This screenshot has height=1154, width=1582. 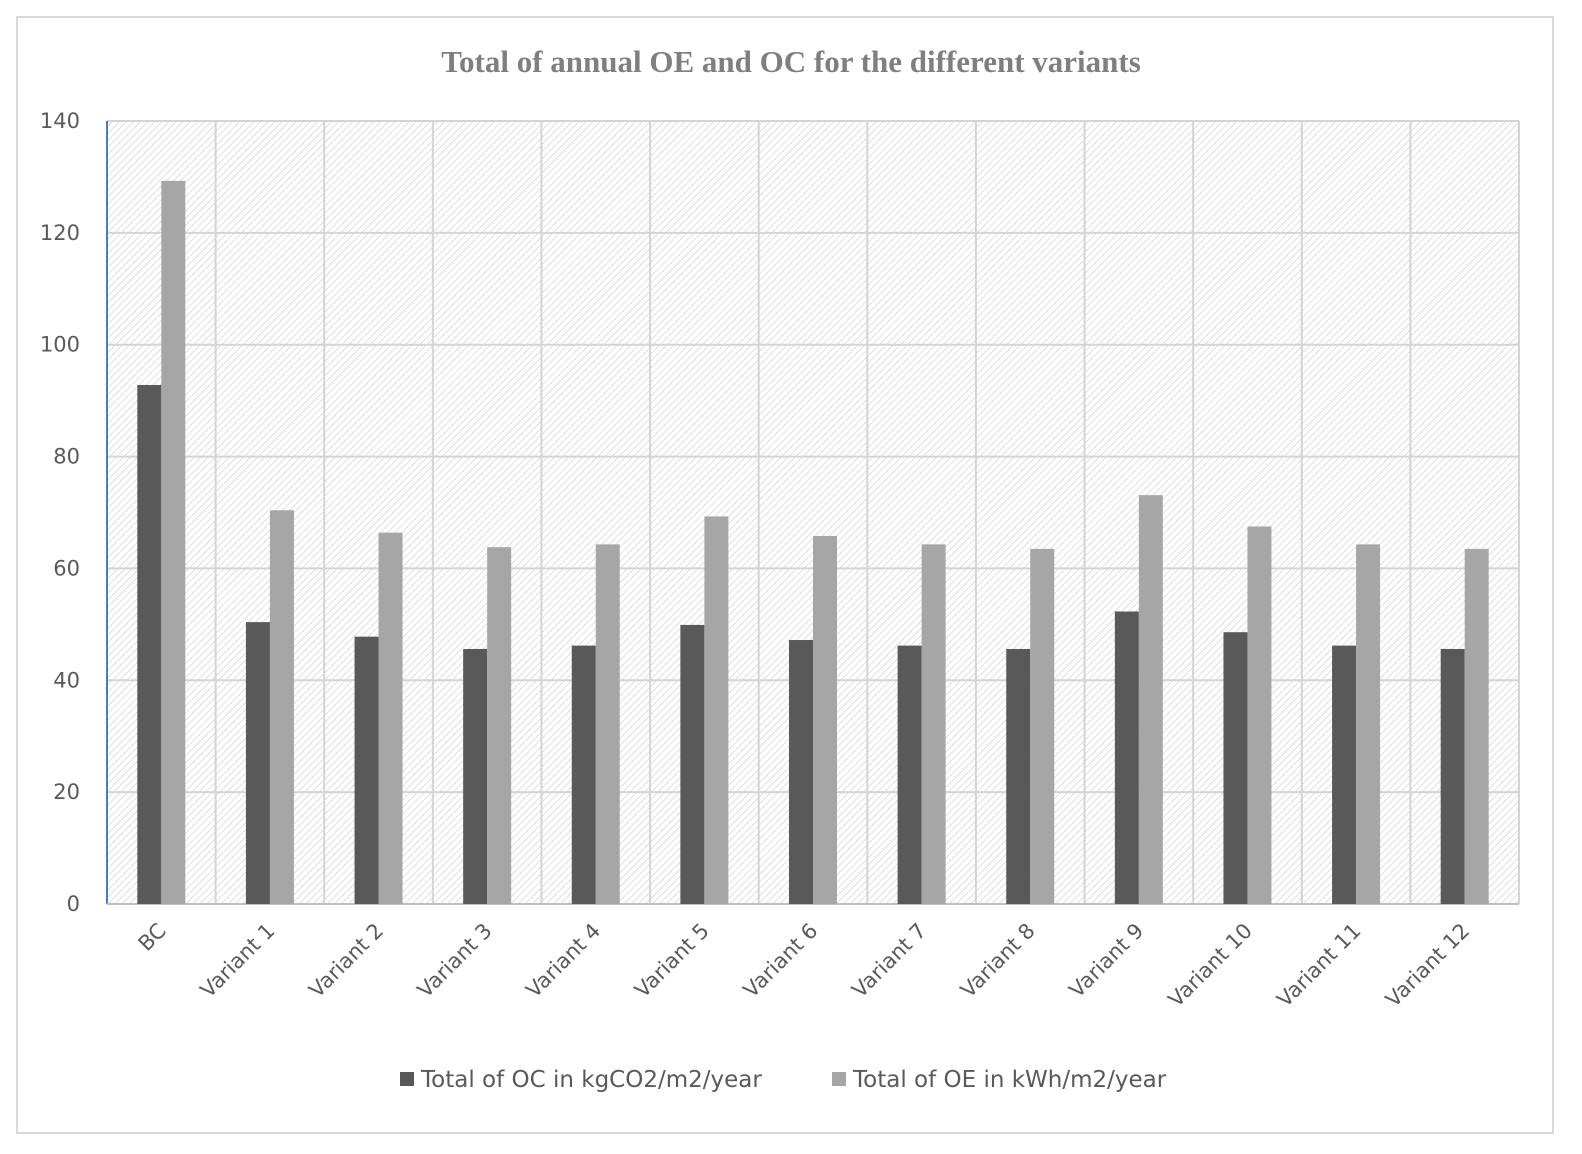 I want to click on x-tick-label: Variant 8, so click(x=998, y=961).